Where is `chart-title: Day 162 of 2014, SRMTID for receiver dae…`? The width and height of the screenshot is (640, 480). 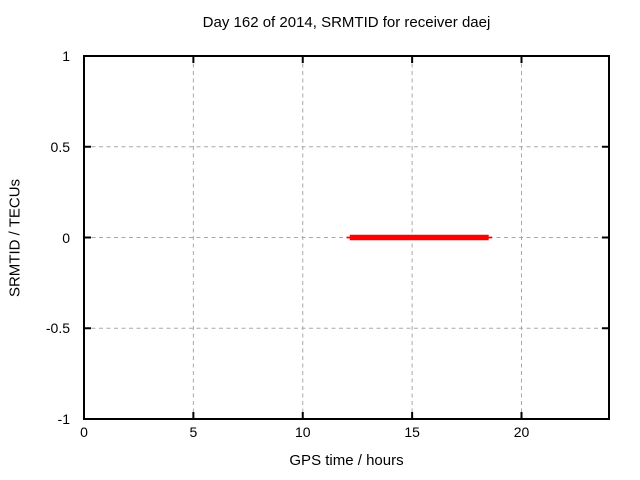 chart-title: Day 162 of 2014, SRMTID for receiver dae… is located at coordinates (346, 22).